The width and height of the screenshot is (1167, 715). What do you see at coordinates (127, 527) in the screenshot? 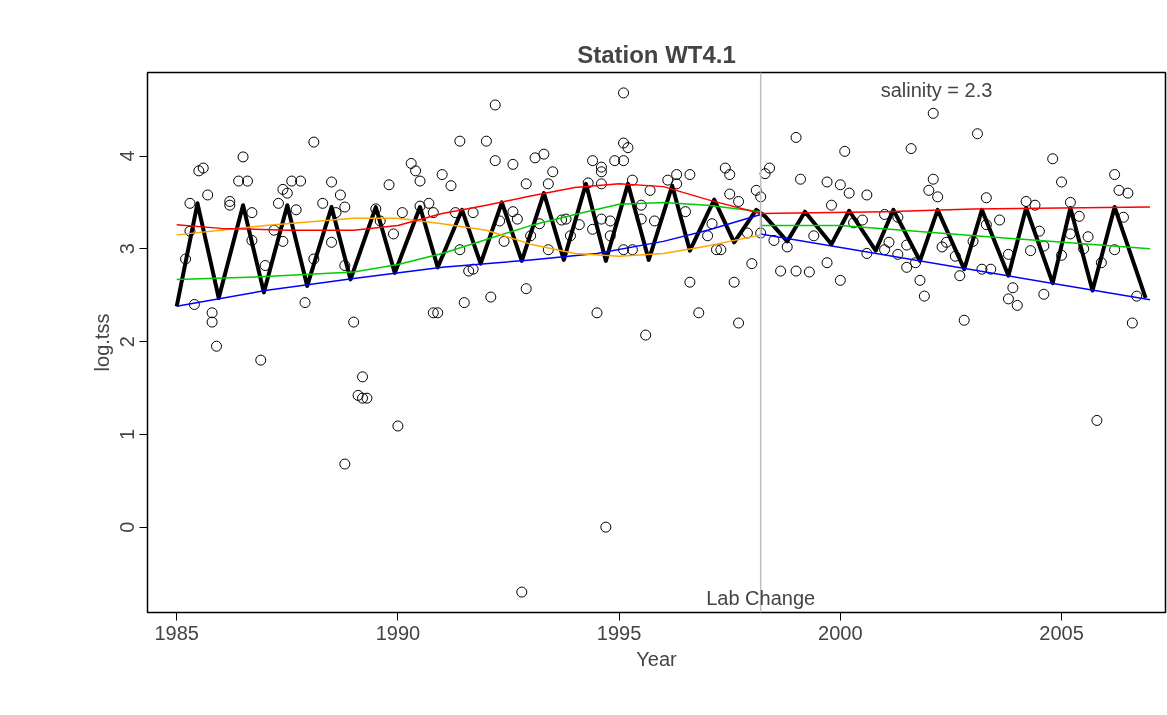
I see `y-tick-label: 0` at bounding box center [127, 527].